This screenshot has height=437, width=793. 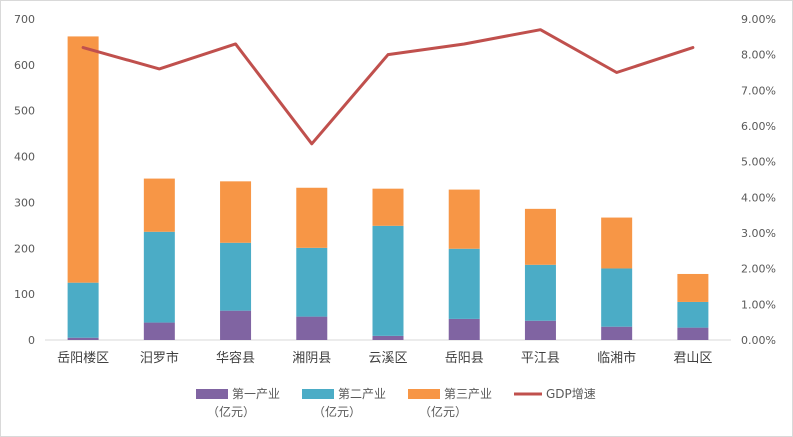 What do you see at coordinates (31, 340) in the screenshot?
I see `y-left-tick-label: 0` at bounding box center [31, 340].